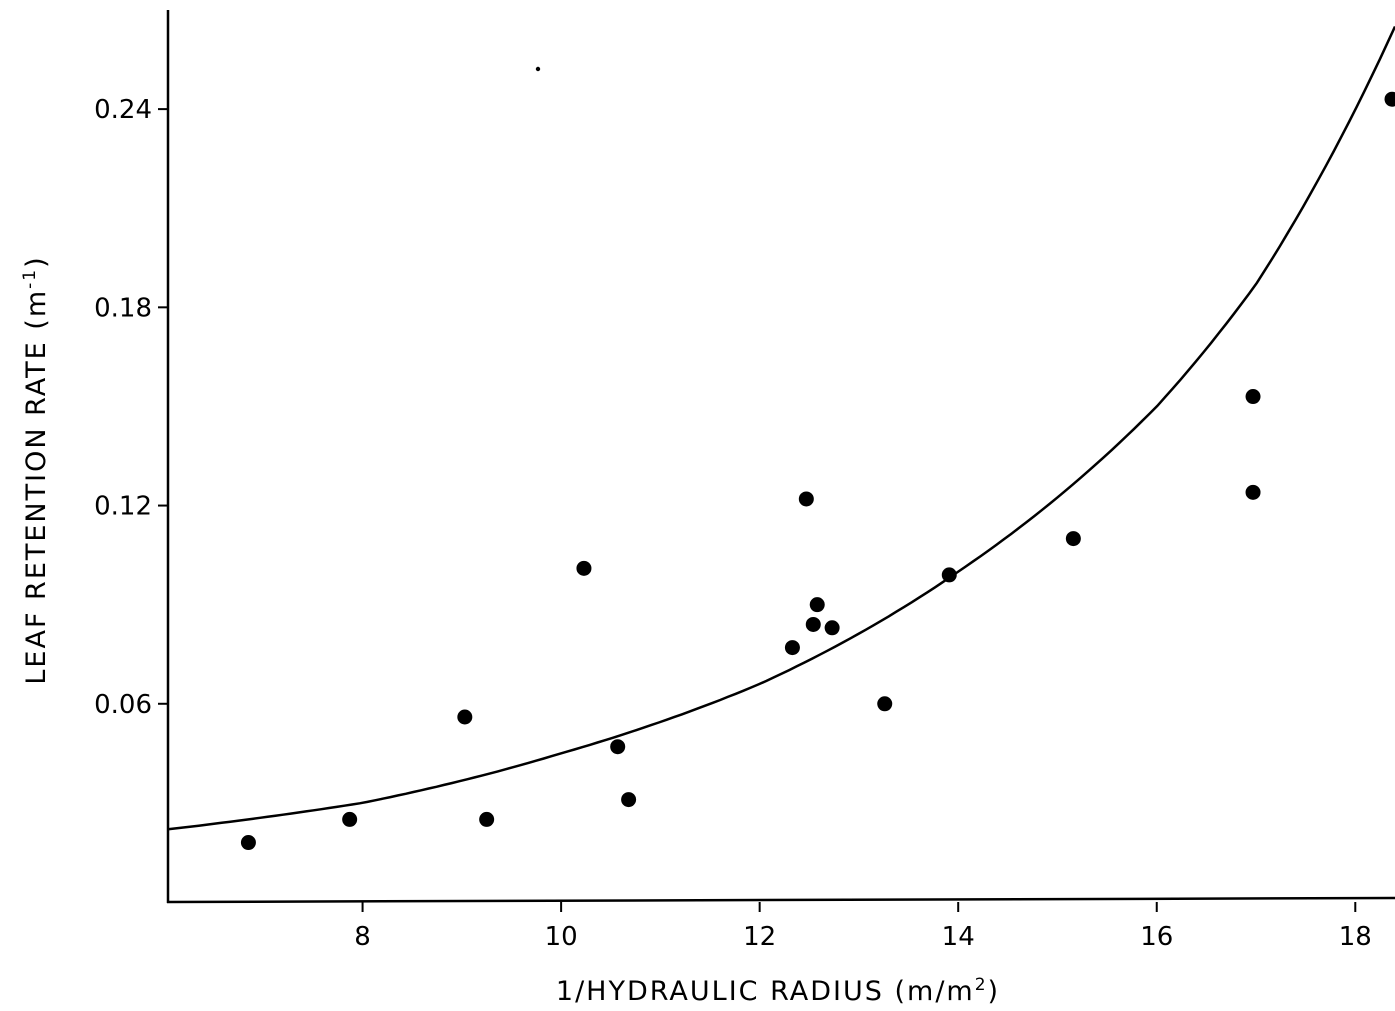 The height and width of the screenshot is (1011, 1395). I want to click on y-ticks: 0.06 0.12 0.18 0.24, so click(131, 407).